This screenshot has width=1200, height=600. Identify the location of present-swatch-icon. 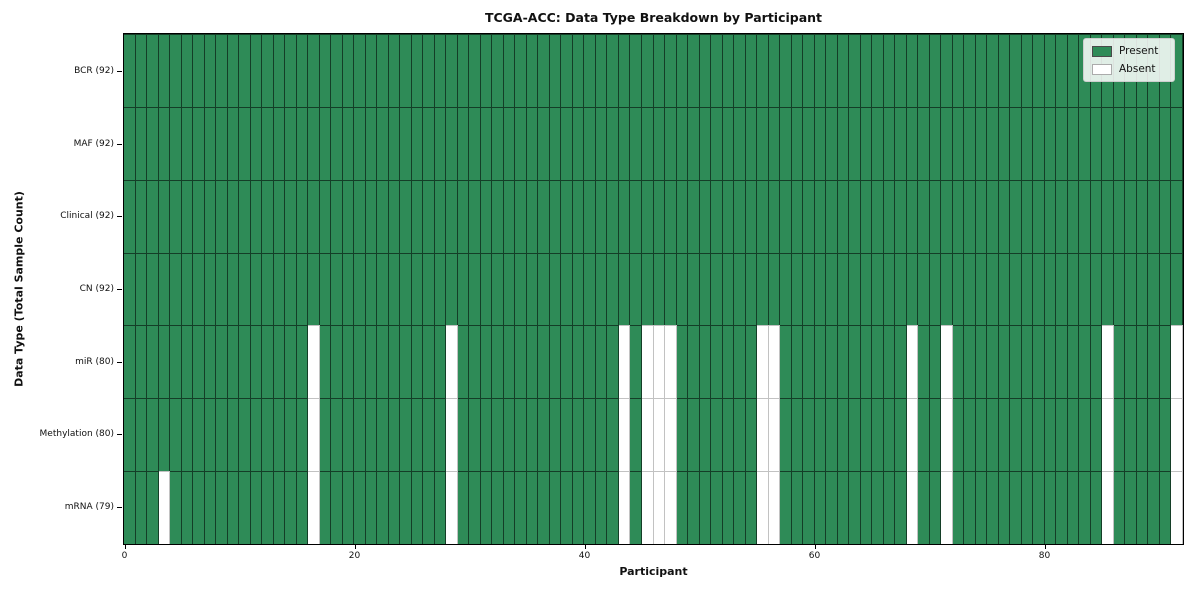
(1102, 51).